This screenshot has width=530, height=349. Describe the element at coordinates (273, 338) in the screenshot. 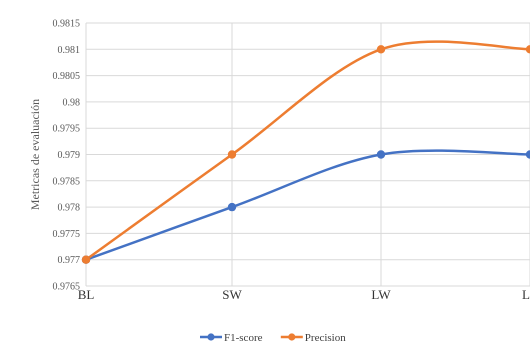

I see `legend: F1-score Precision` at that location.